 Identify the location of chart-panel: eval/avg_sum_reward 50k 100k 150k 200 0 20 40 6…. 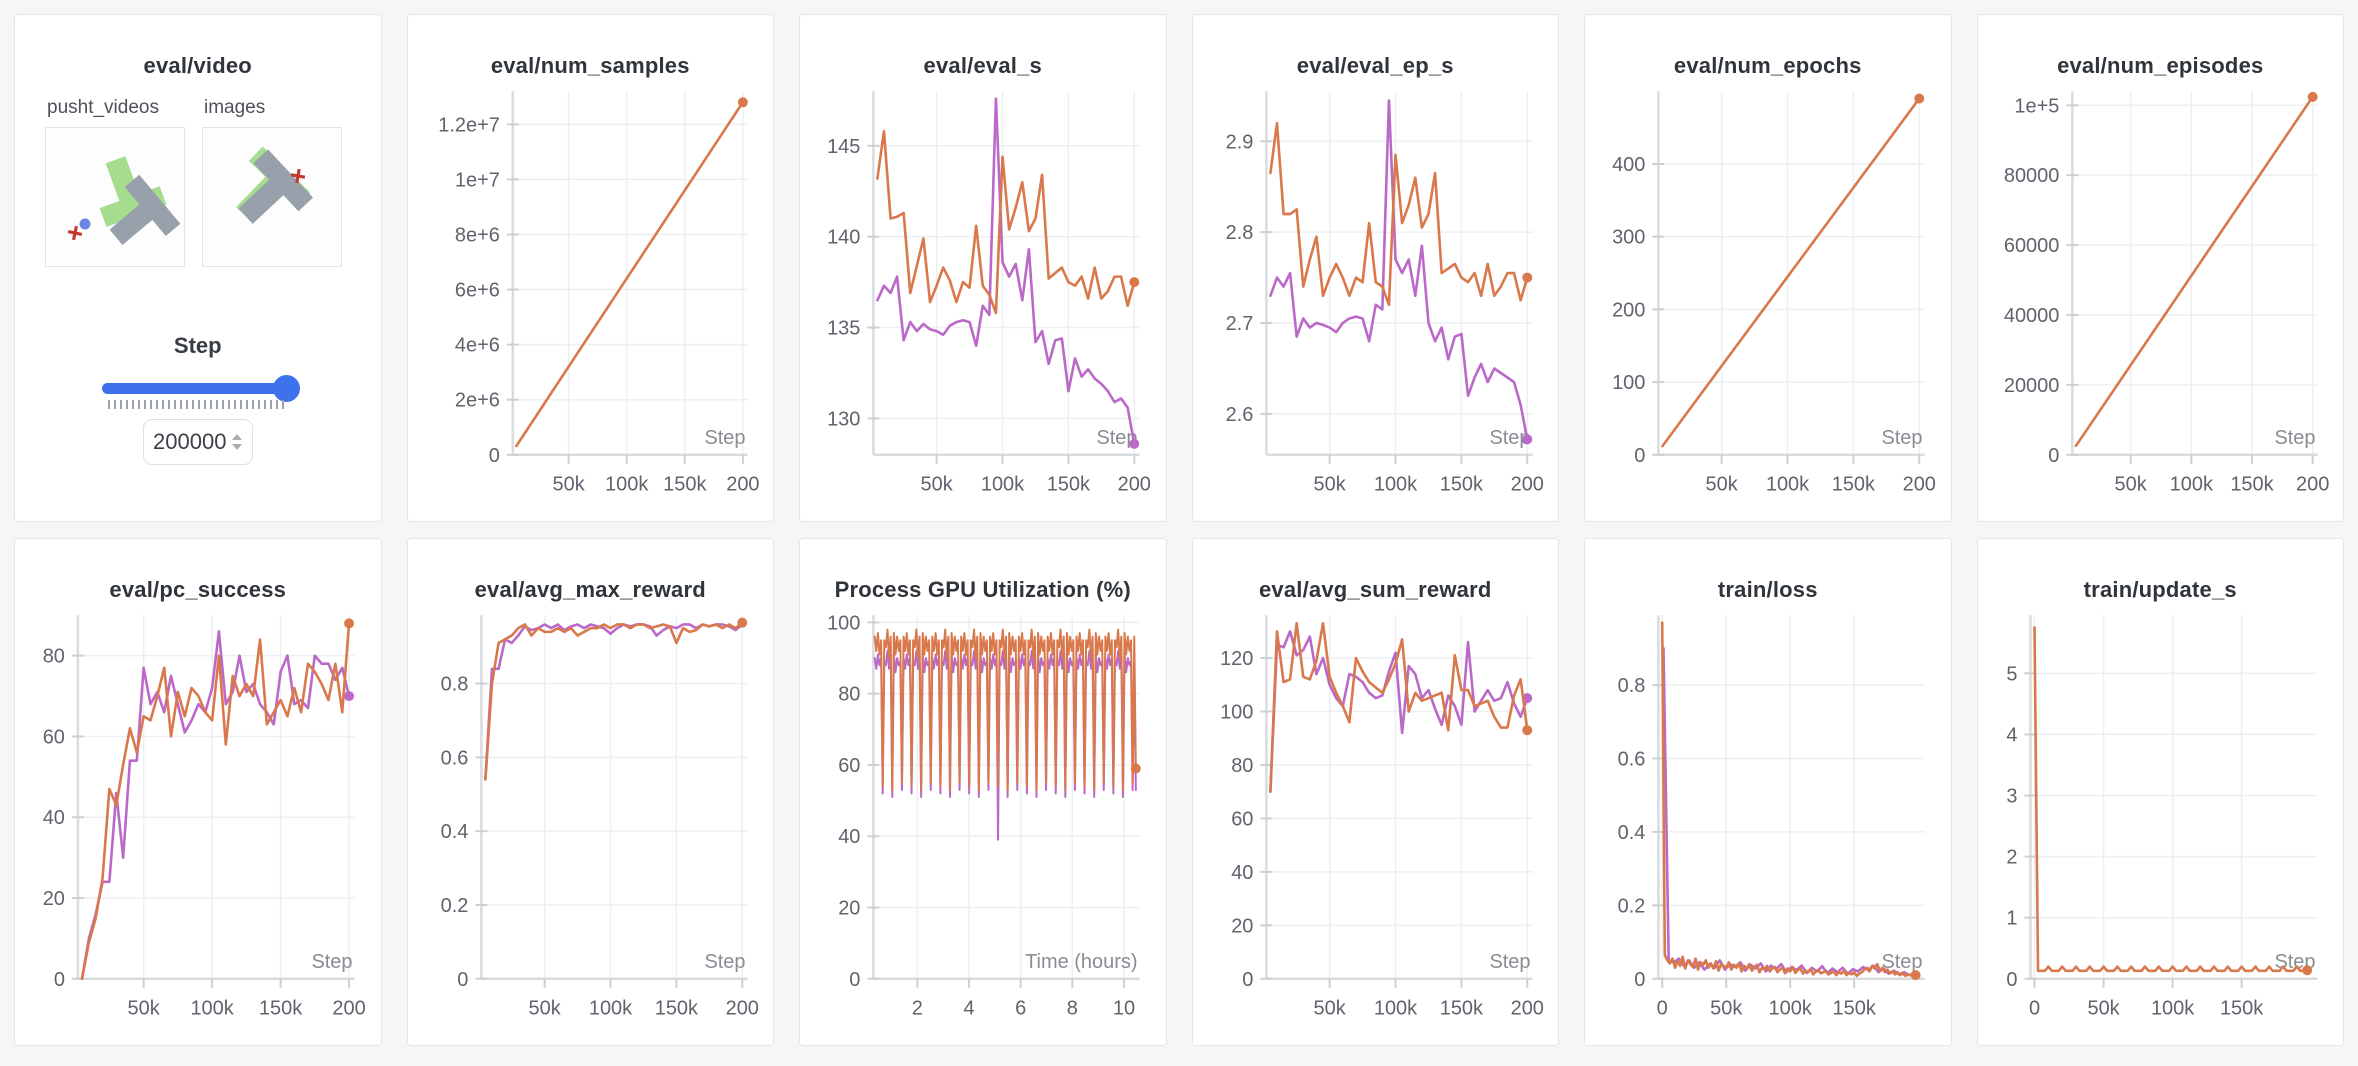
(1375, 792).